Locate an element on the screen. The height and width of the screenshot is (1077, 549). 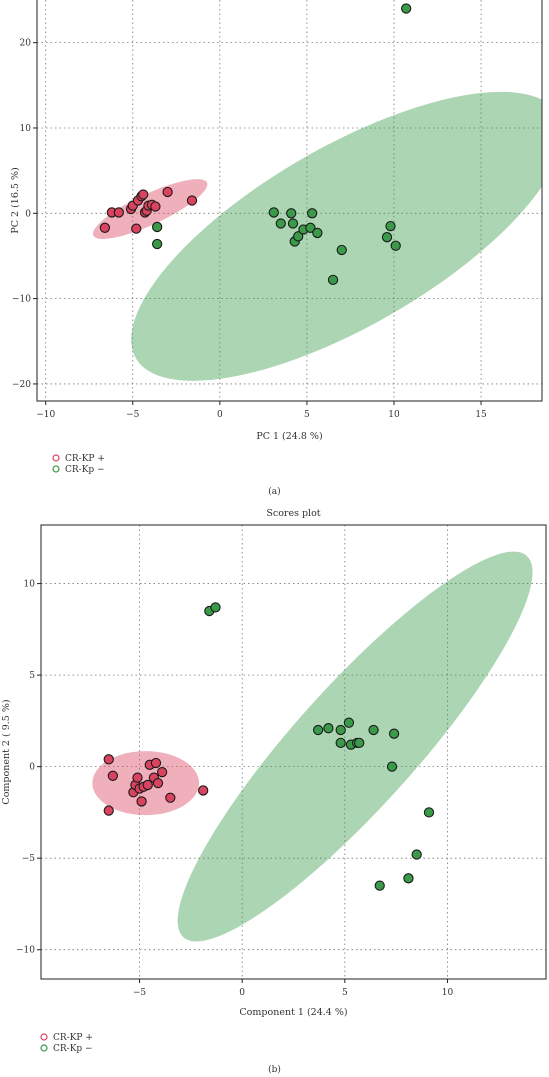
y-axis-label: Component 2 ( 9.5 %) is located at coordinates (6, 751).